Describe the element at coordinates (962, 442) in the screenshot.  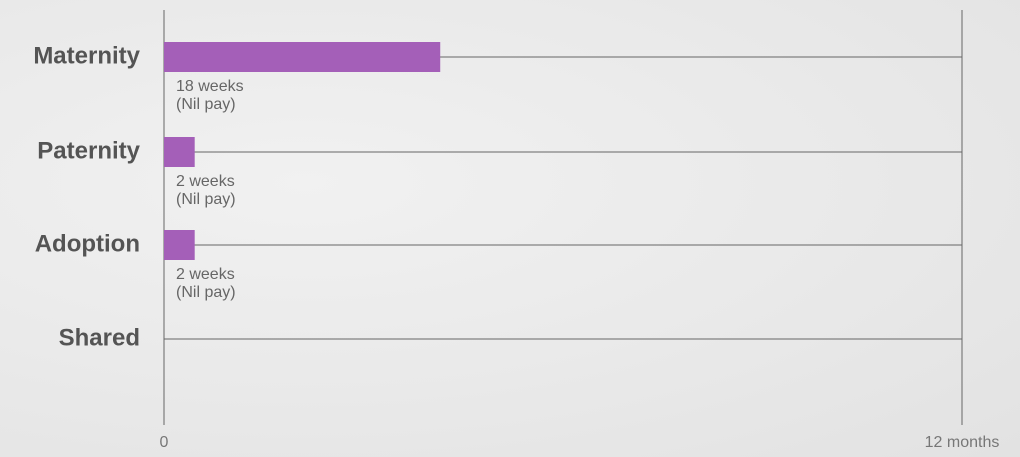
I see `x-tick-label: 12 months` at that location.